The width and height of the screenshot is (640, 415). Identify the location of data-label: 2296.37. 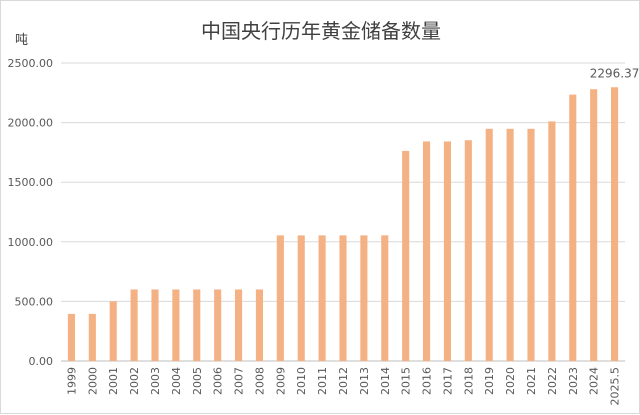
(615, 73).